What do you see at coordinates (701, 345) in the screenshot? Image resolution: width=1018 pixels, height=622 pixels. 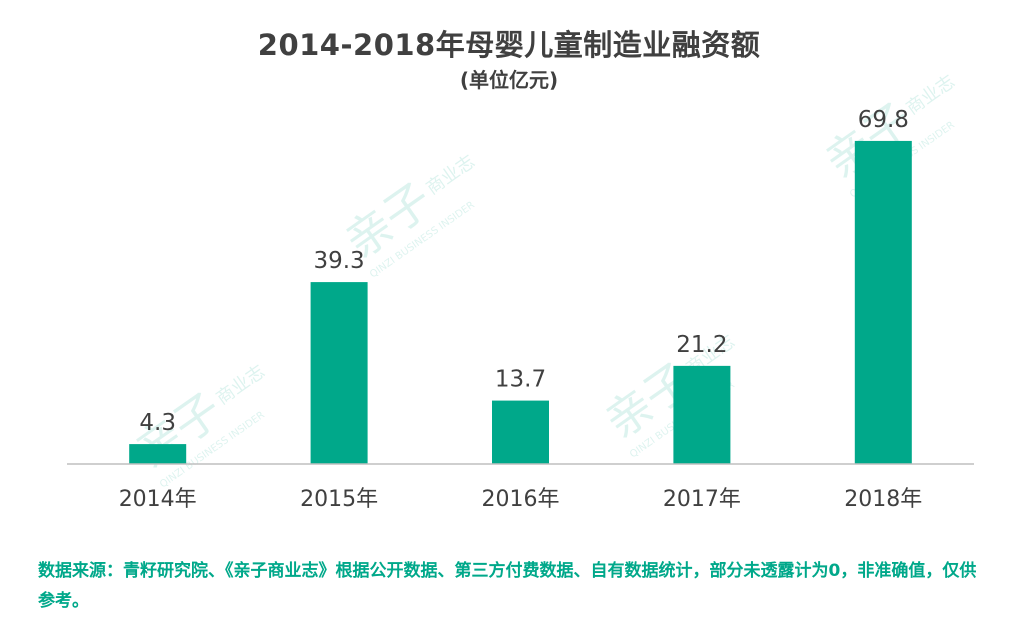 I see `value-label: 21.2` at bounding box center [701, 345].